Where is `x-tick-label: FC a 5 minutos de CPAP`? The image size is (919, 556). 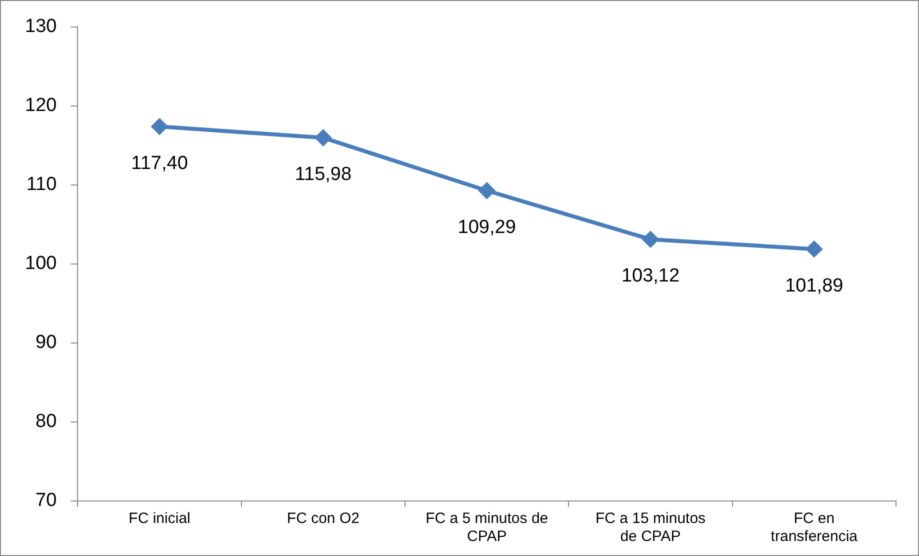
x-tick-label: FC a 5 minutos de CPAP is located at coordinates (487, 528).